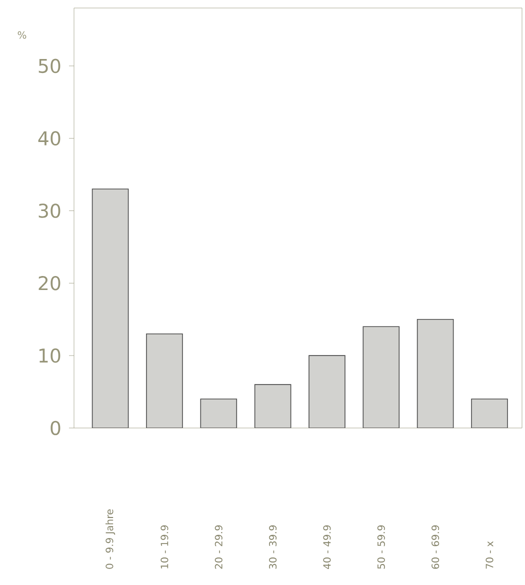 Image resolution: width=525 pixels, height=585 pixels. Describe the element at coordinates (111, 539) in the screenshot. I see `x-tick-label: 0 - 9.9 Jahre` at that location.